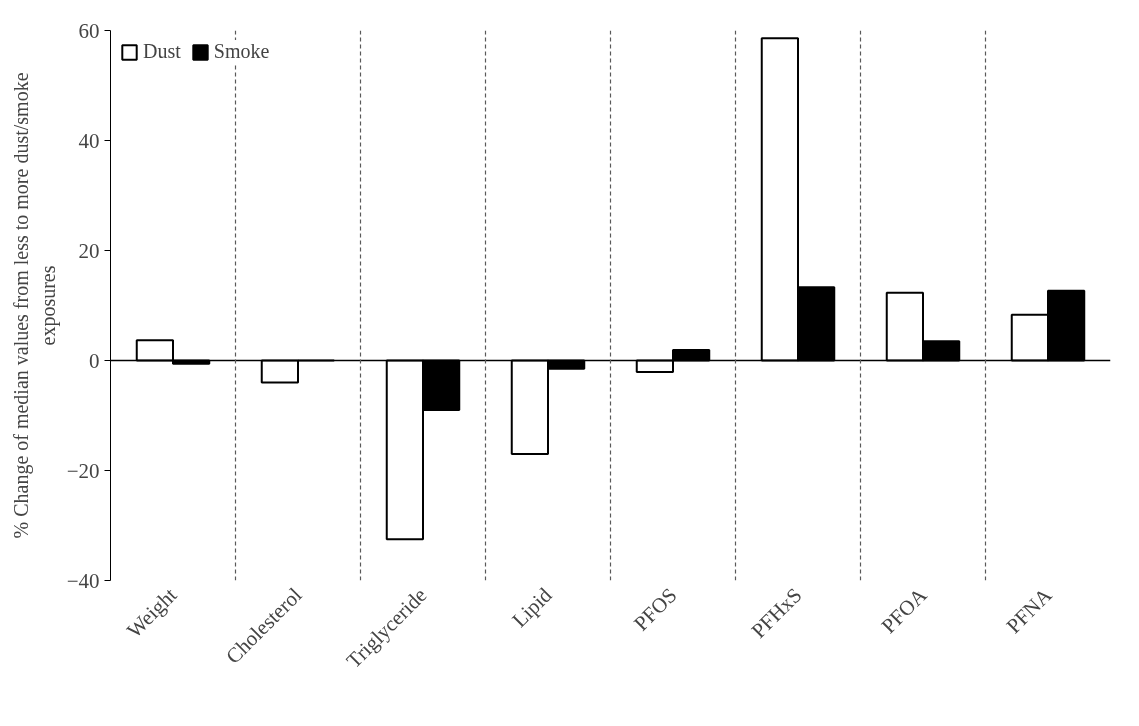  What do you see at coordinates (241, 51) in the screenshot?
I see `legend-label: Smoke` at bounding box center [241, 51].